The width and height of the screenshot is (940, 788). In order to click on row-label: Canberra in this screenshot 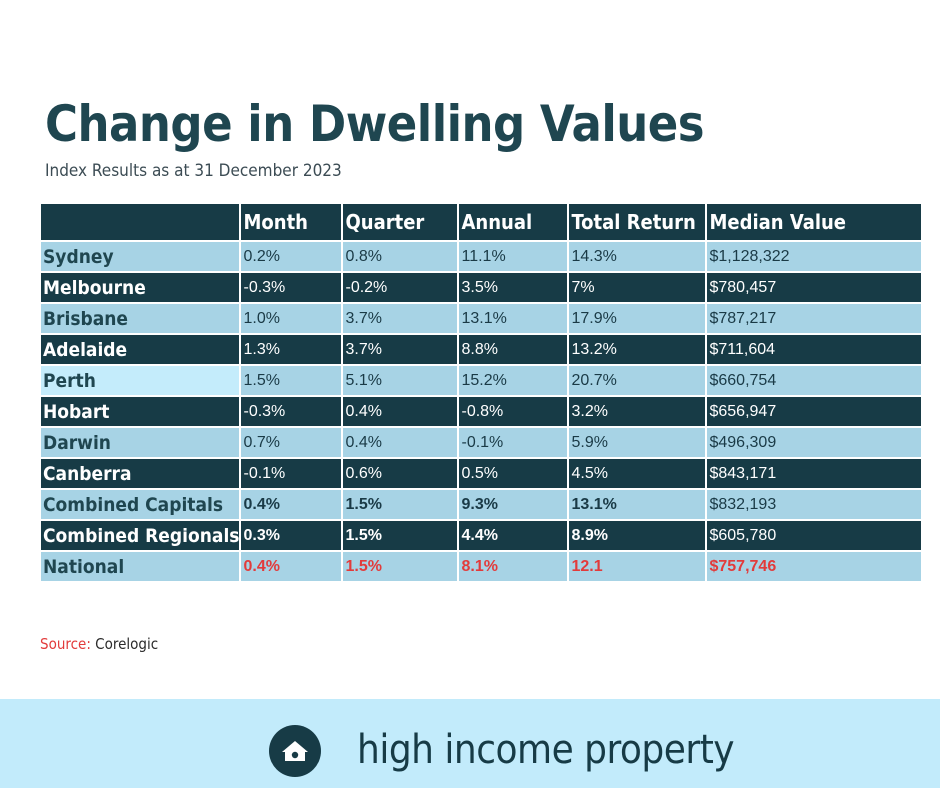, I will do `click(140, 473)`.